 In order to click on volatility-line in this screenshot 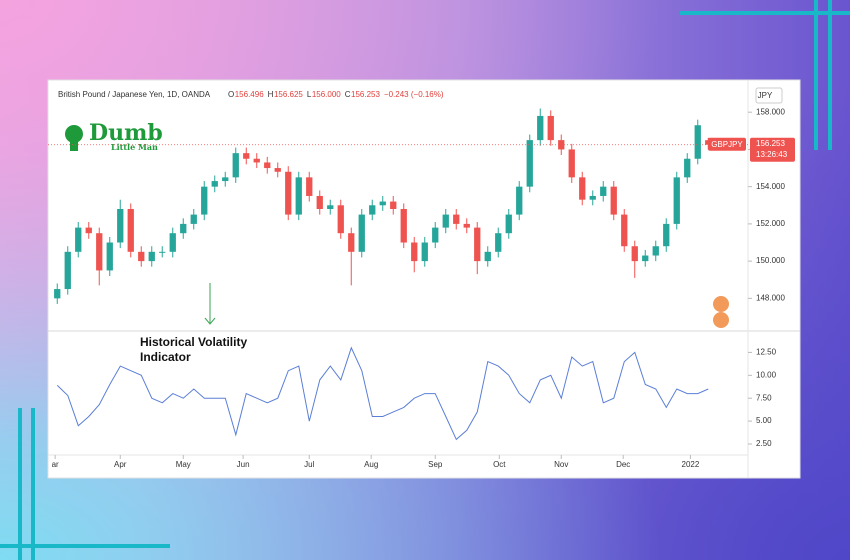, I will do `click(382, 393)`.